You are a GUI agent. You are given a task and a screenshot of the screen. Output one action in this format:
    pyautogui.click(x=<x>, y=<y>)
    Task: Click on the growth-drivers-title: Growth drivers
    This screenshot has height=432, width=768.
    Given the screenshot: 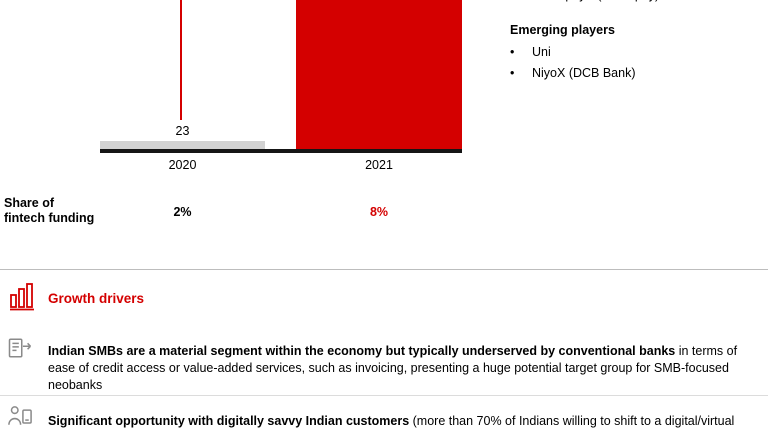 What is the action you would take?
    pyautogui.click(x=96, y=298)
    